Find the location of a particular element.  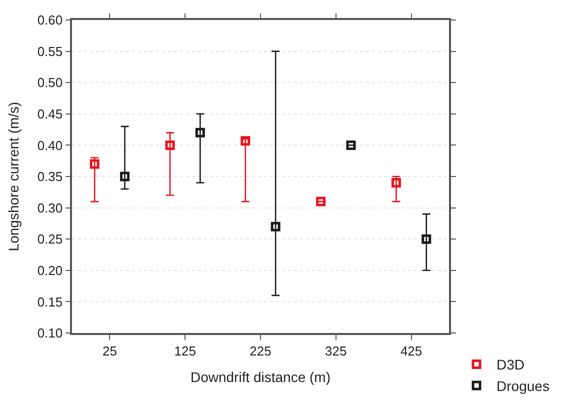

legend-label: D3D is located at coordinates (510, 364).